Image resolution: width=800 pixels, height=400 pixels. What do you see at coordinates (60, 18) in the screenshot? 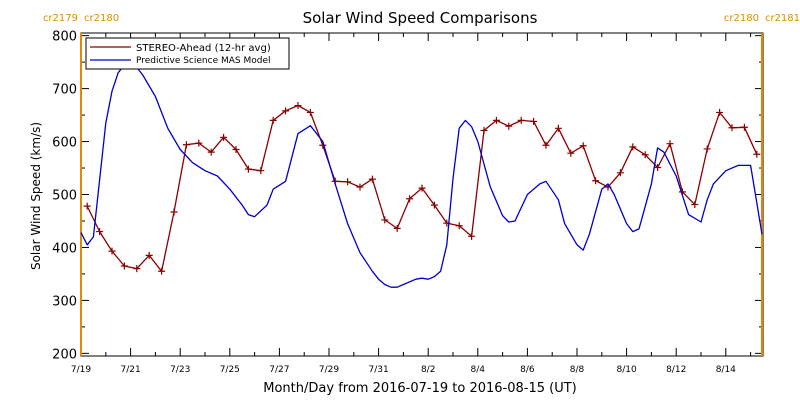
I see `carrington-label-left: cr2179` at bounding box center [60, 18].